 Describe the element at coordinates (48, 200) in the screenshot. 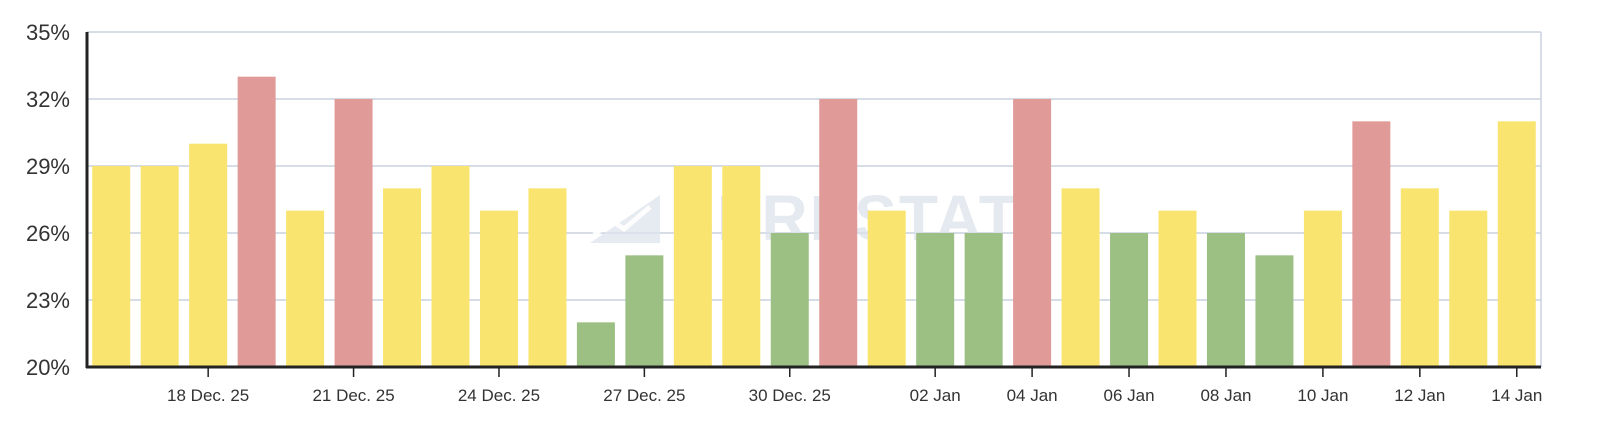

I see `y-axis-tick-labels: 20% 23% 26% 29% 32% 35%` at that location.